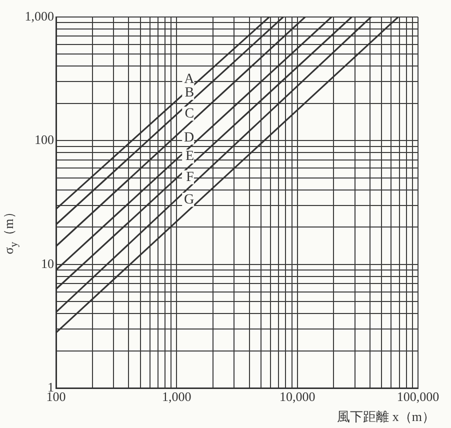 Image resolution: width=451 pixels, height=428 pixels. Describe the element at coordinates (39, 16) in the screenshot. I see `y-tick-label: 1,000` at that location.